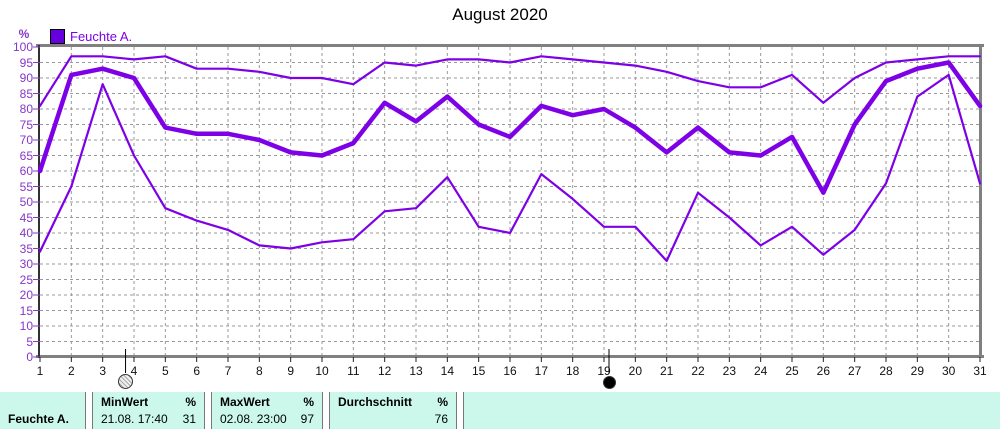 The height and width of the screenshot is (429, 1000). I want to click on x-tick-label-1: 1, so click(40, 371).